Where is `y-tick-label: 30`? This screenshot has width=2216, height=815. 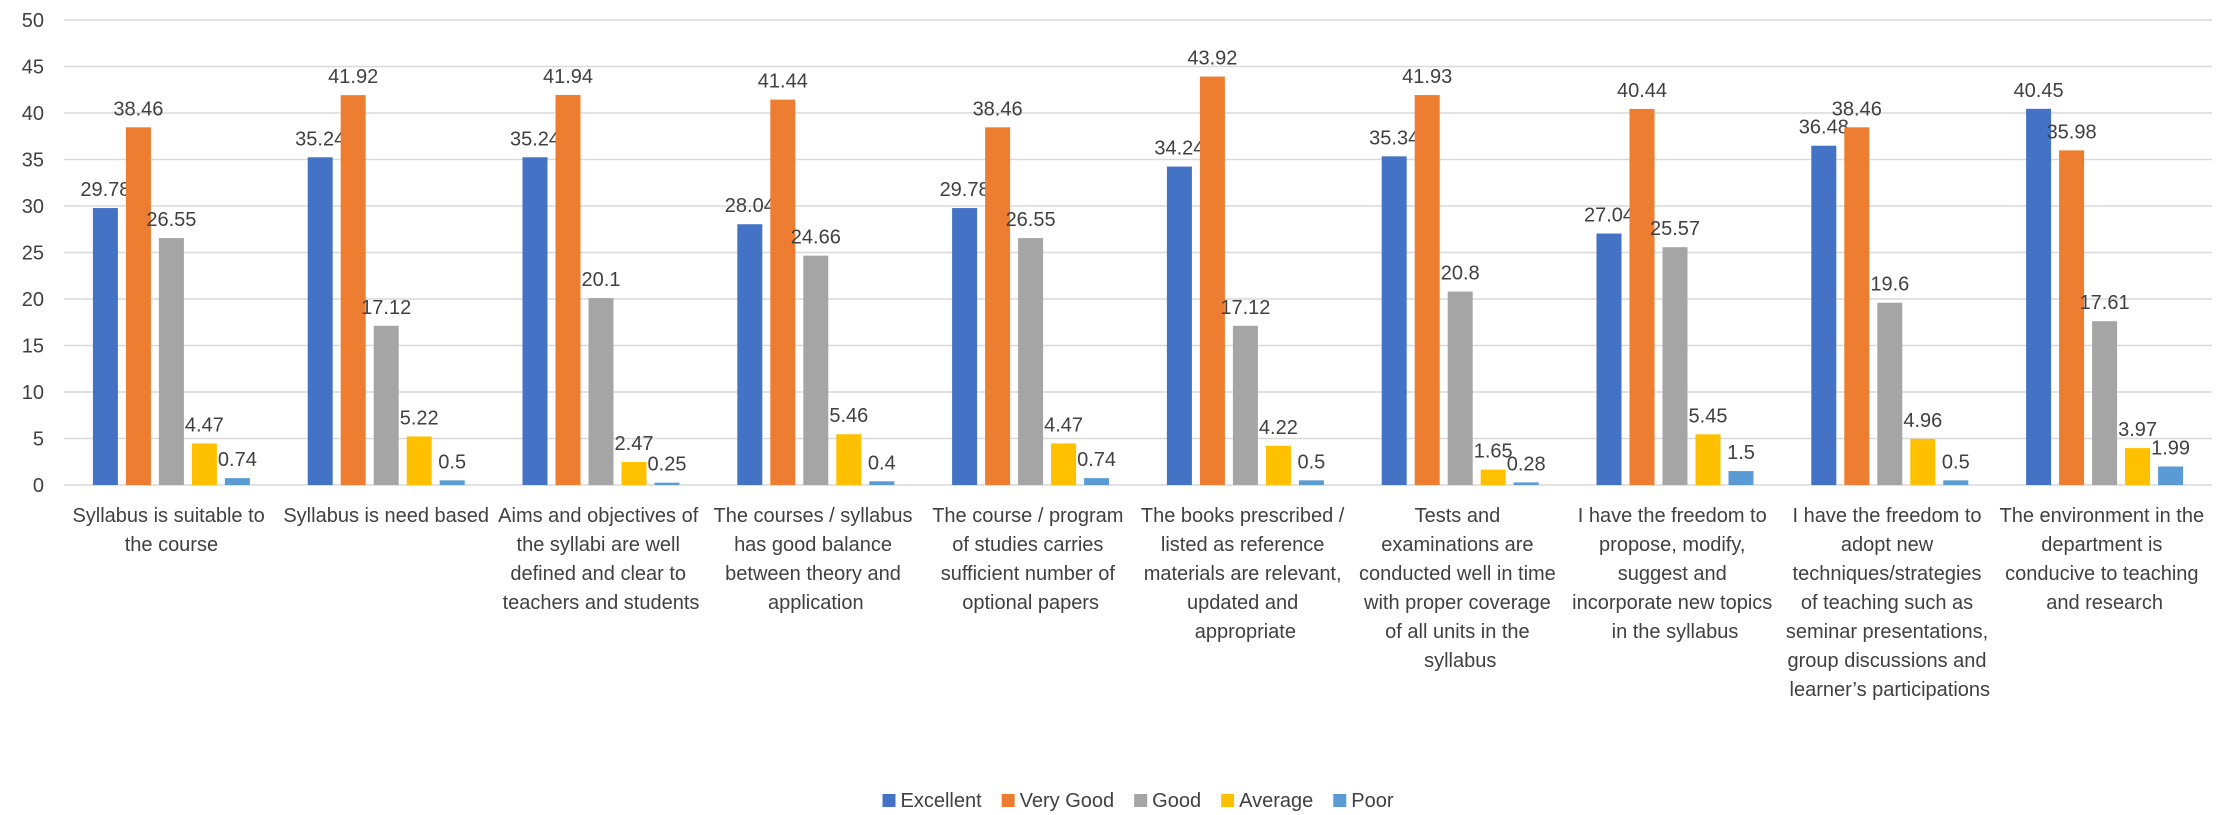 y-tick-label: 30 is located at coordinates (33, 207).